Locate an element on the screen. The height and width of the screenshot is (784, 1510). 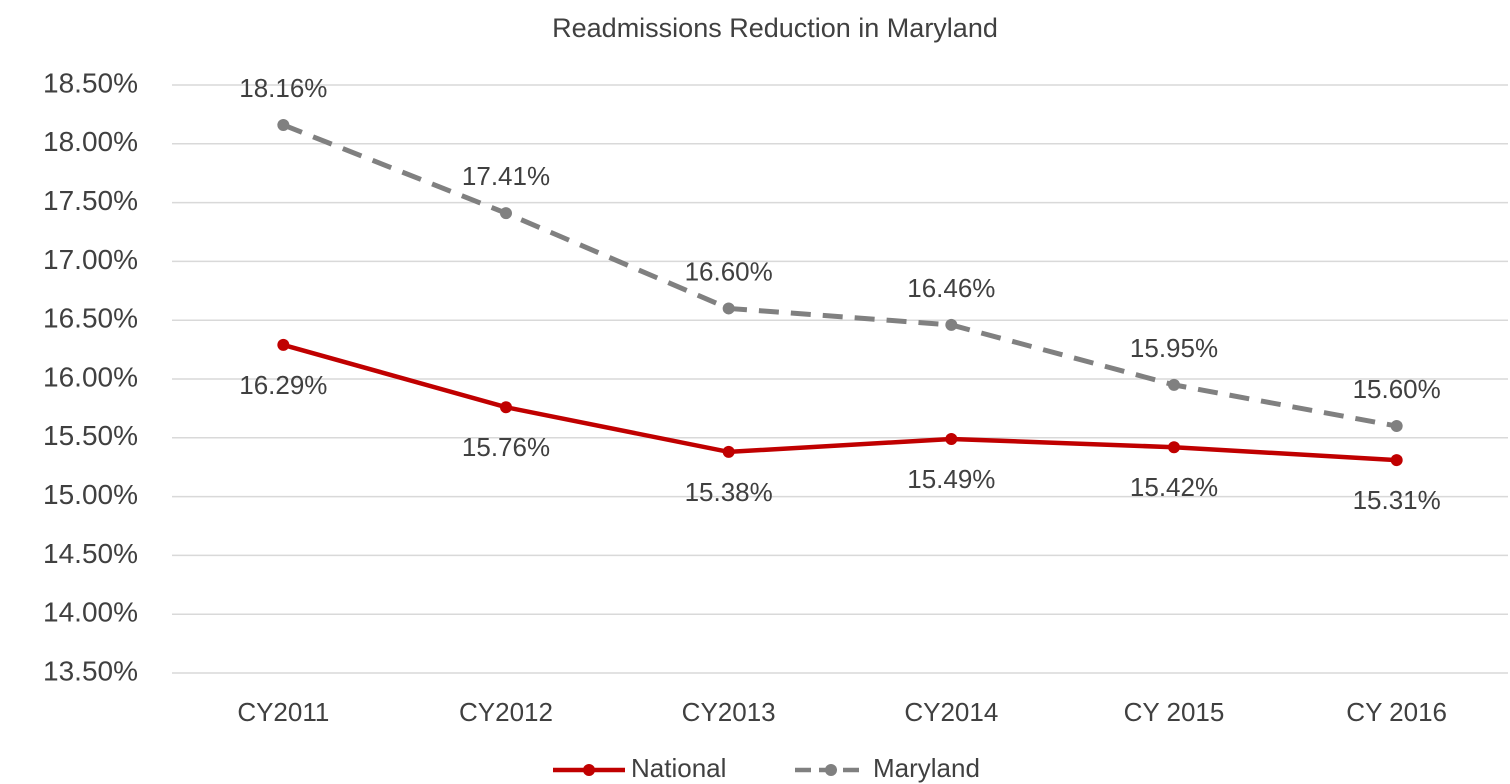
y-tick-label: 14.00% is located at coordinates (90, 612).